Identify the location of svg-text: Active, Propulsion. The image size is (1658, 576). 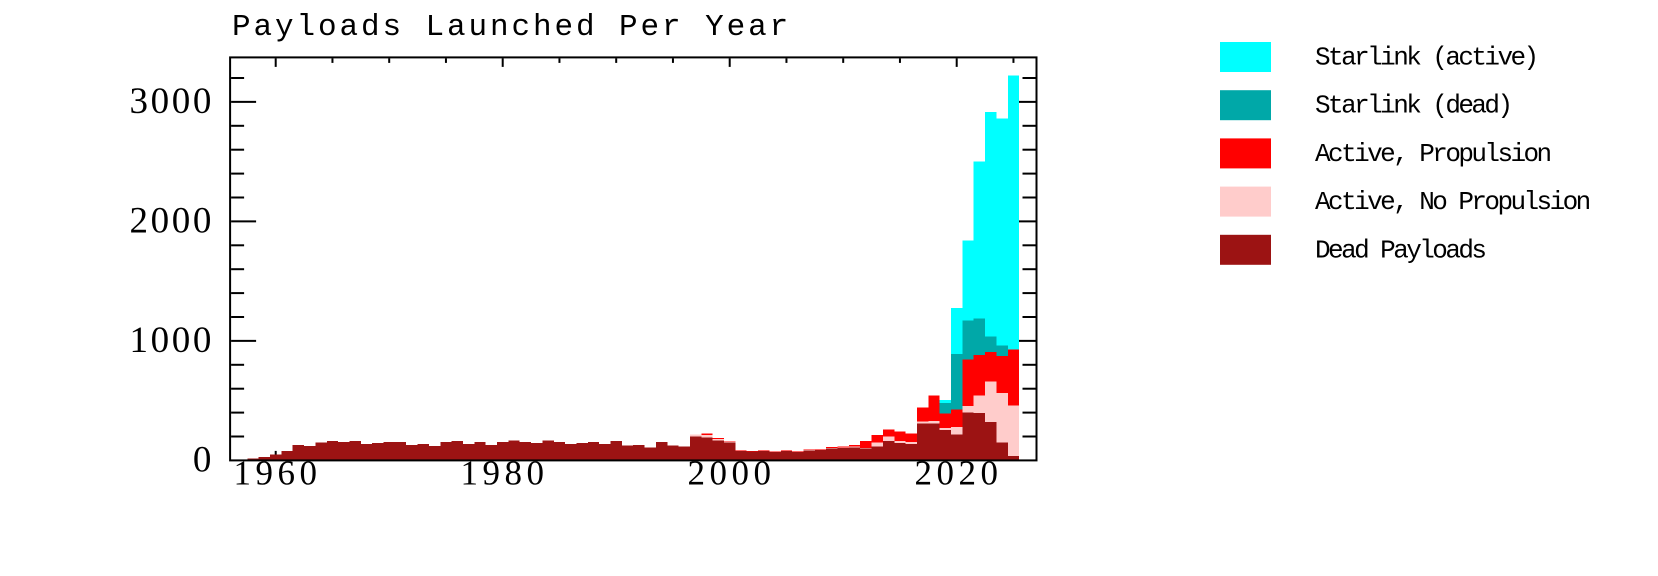
(1433, 154).